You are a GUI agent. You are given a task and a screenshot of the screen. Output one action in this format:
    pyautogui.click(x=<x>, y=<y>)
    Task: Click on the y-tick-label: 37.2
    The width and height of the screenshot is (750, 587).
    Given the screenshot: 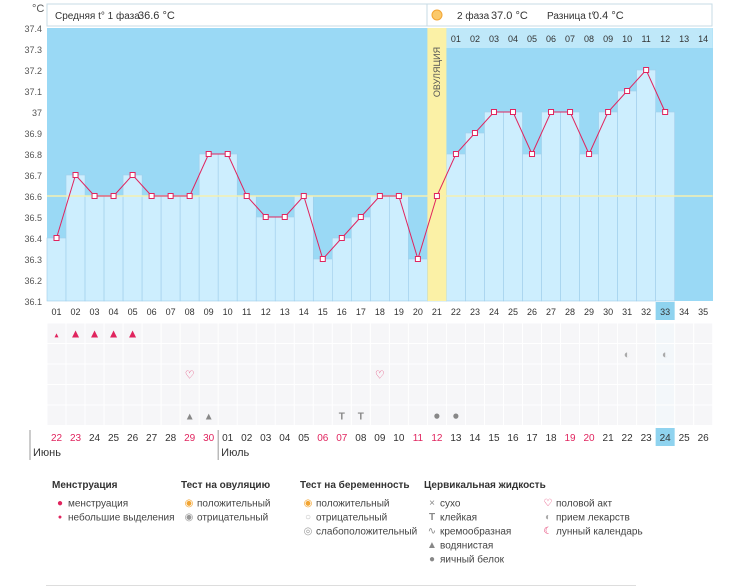 What is the action you would take?
    pyautogui.click(x=33, y=71)
    